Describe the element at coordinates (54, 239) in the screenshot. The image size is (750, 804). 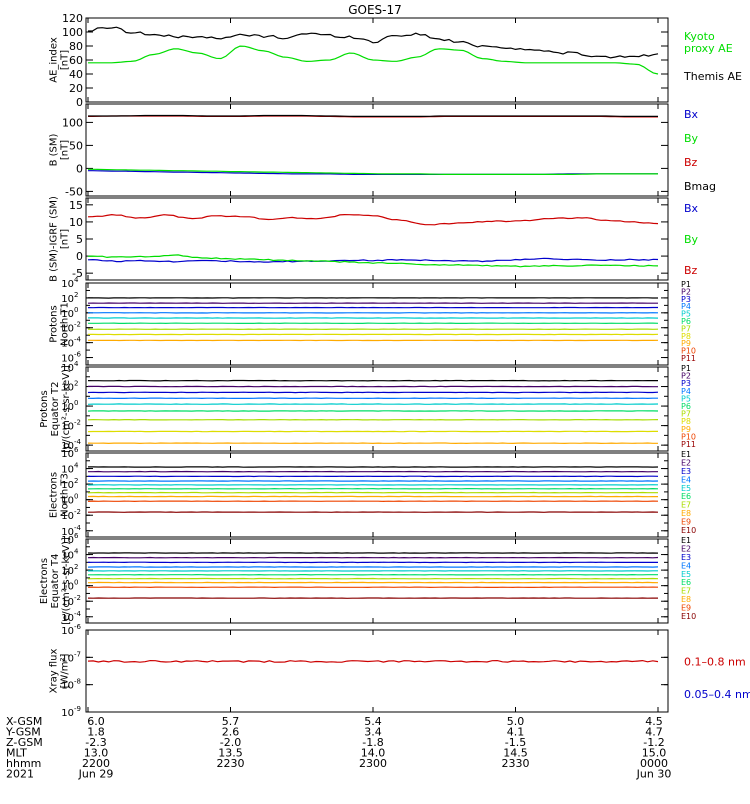
I see `y-axis-label: B (SM)-IGRF (SM)` at that location.